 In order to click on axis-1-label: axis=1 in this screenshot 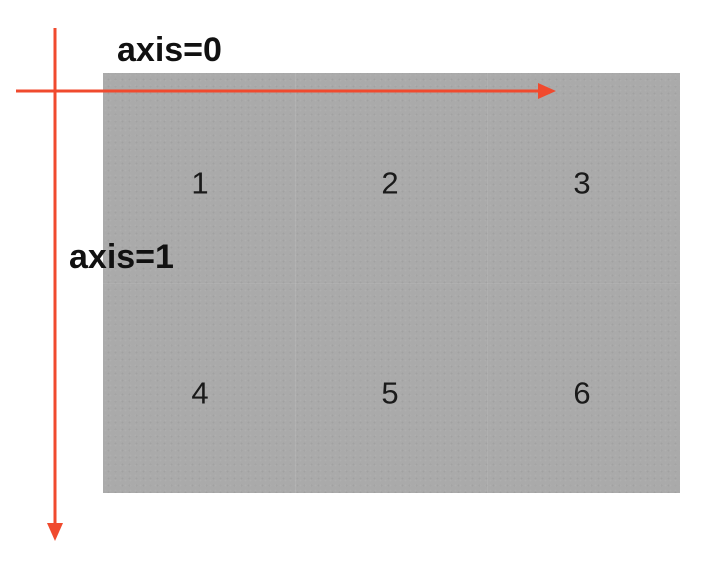, I will do `click(121, 257)`.